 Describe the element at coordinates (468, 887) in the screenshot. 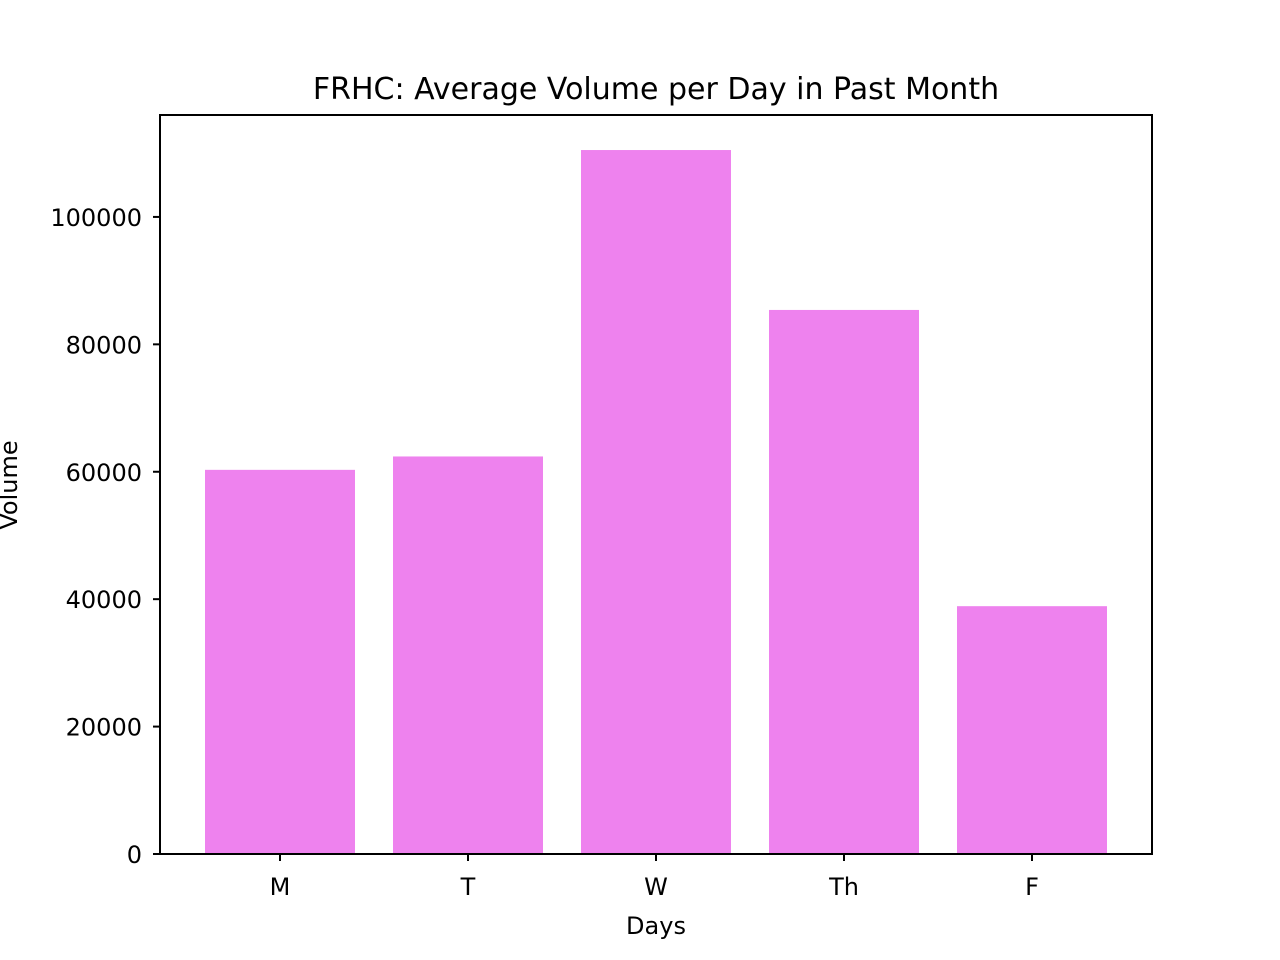

I see `x-tick-label: T` at that location.